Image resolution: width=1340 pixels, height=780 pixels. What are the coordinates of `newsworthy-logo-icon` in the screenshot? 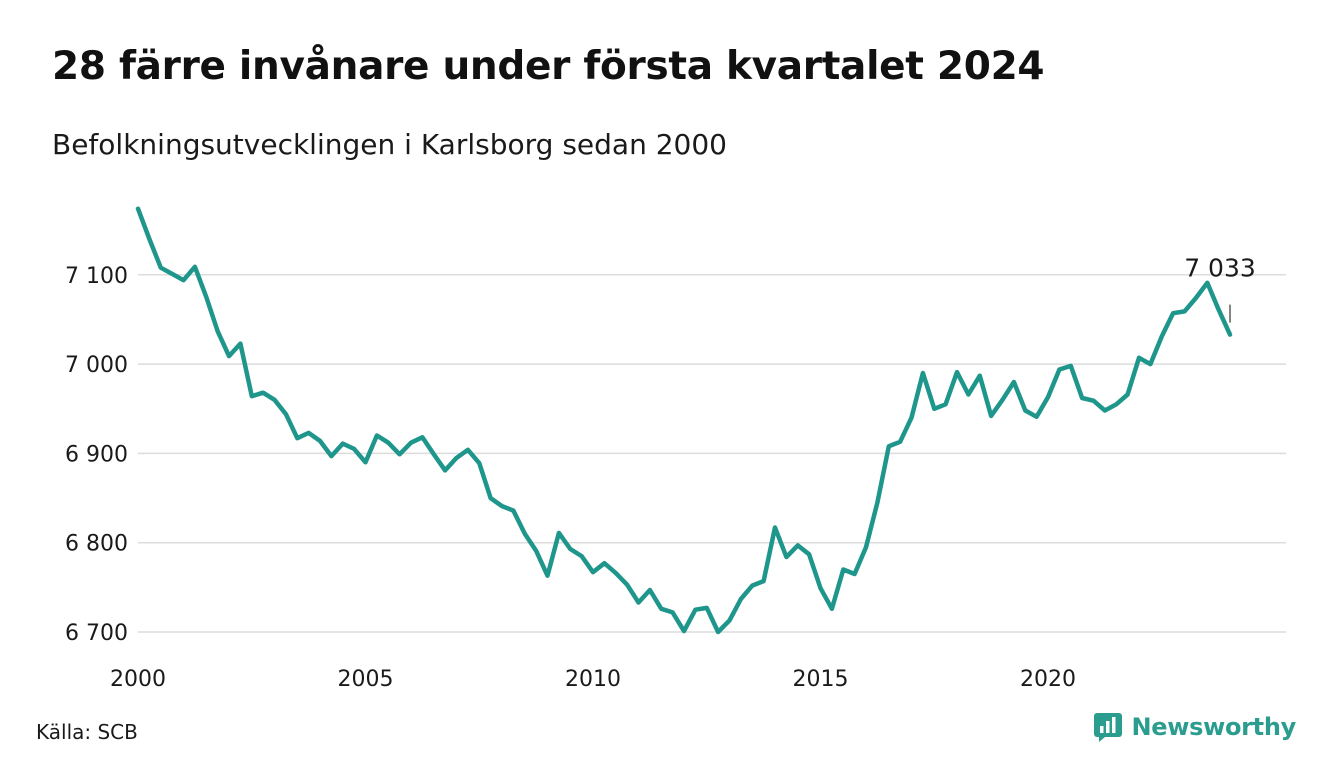 It's located at (1108, 727).